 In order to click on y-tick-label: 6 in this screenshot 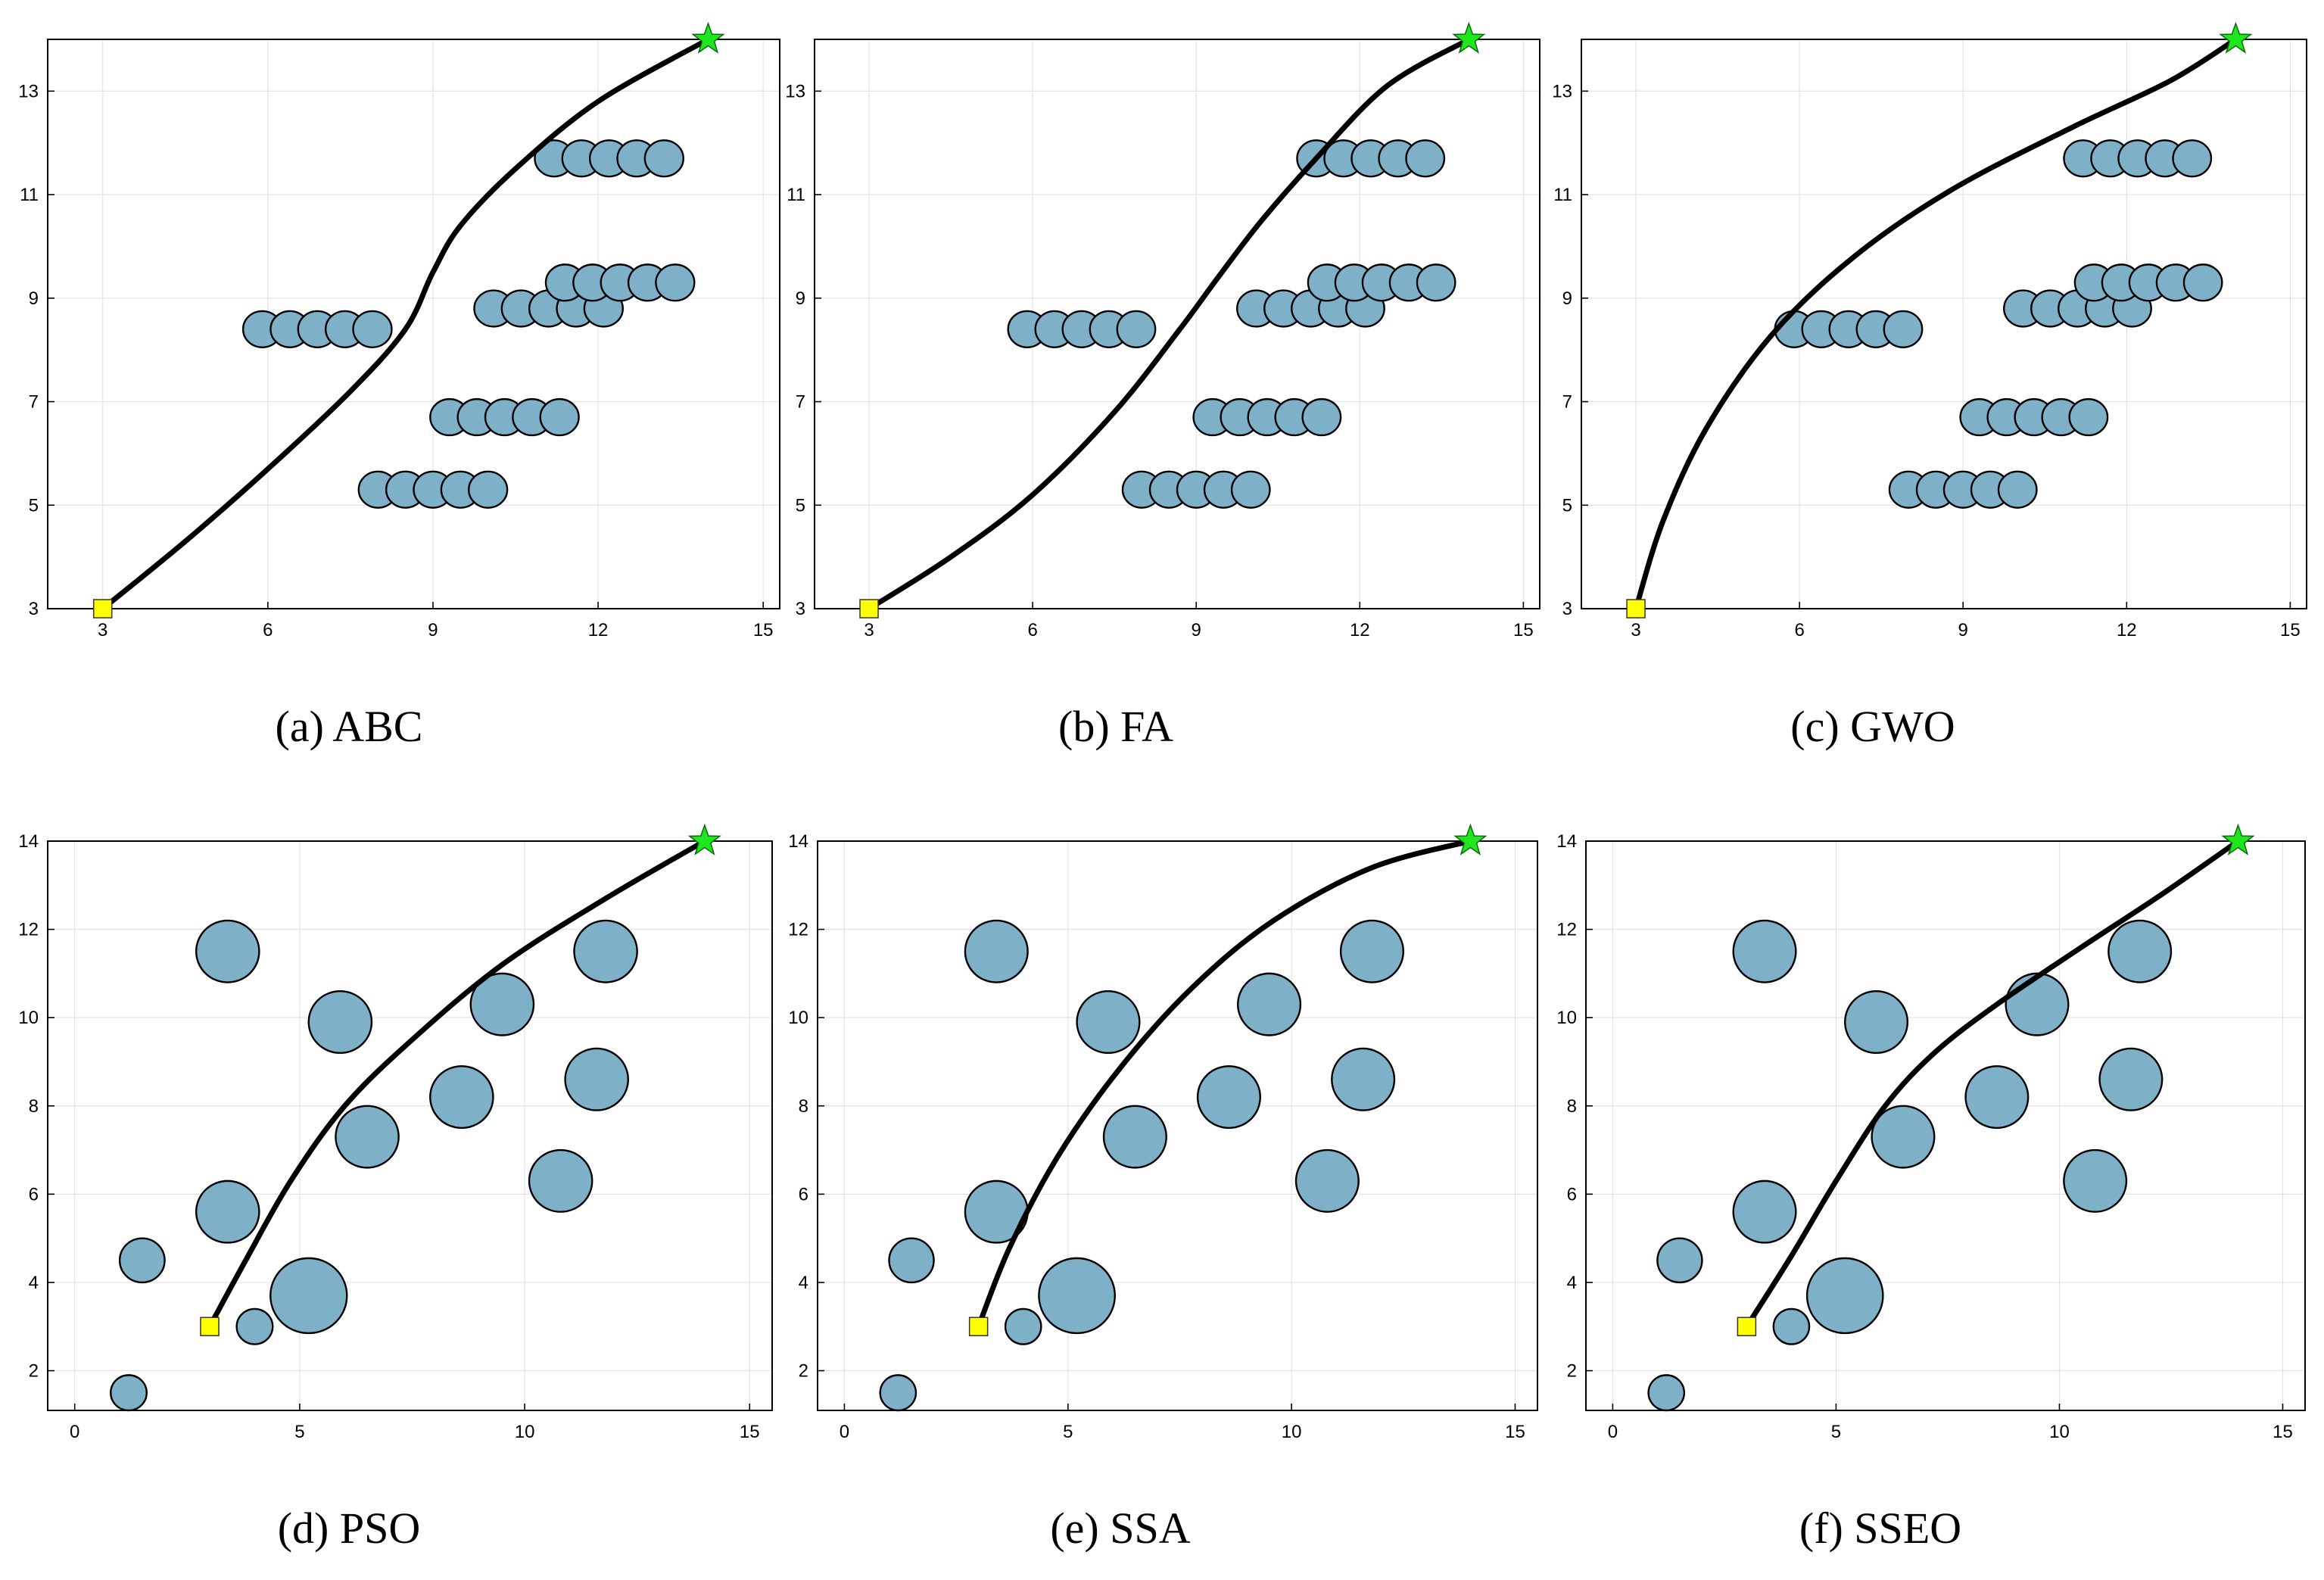, I will do `click(803, 1194)`.